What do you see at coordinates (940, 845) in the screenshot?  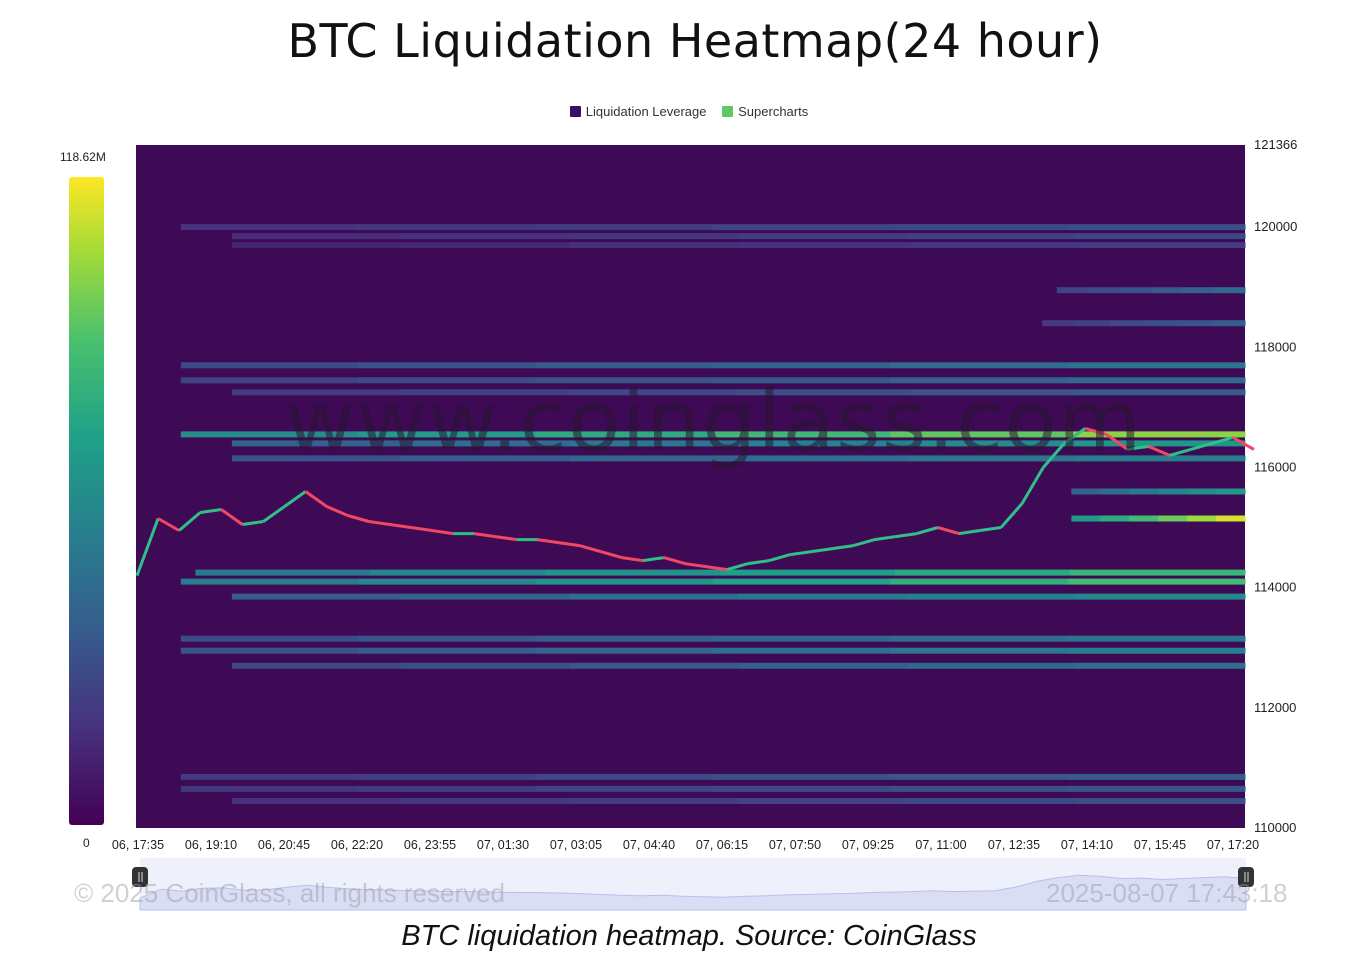 I see `x-tick-label: 07, 11:00` at bounding box center [940, 845].